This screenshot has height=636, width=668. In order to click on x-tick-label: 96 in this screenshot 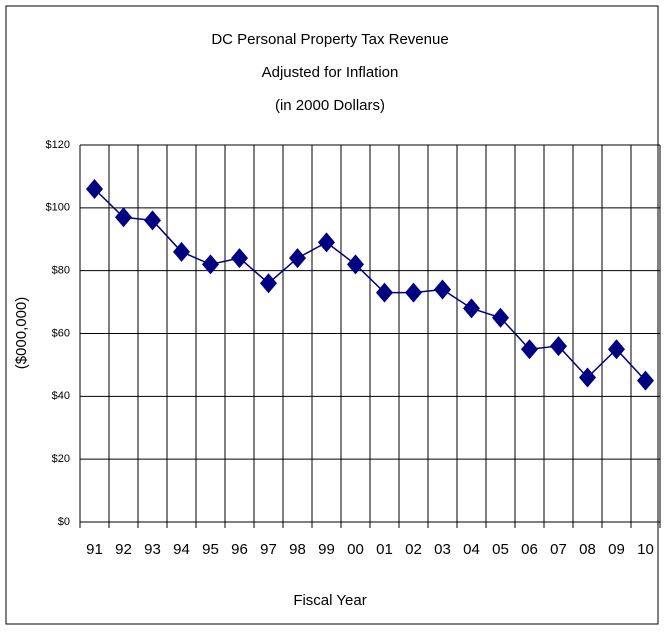, I will do `click(239, 549)`.